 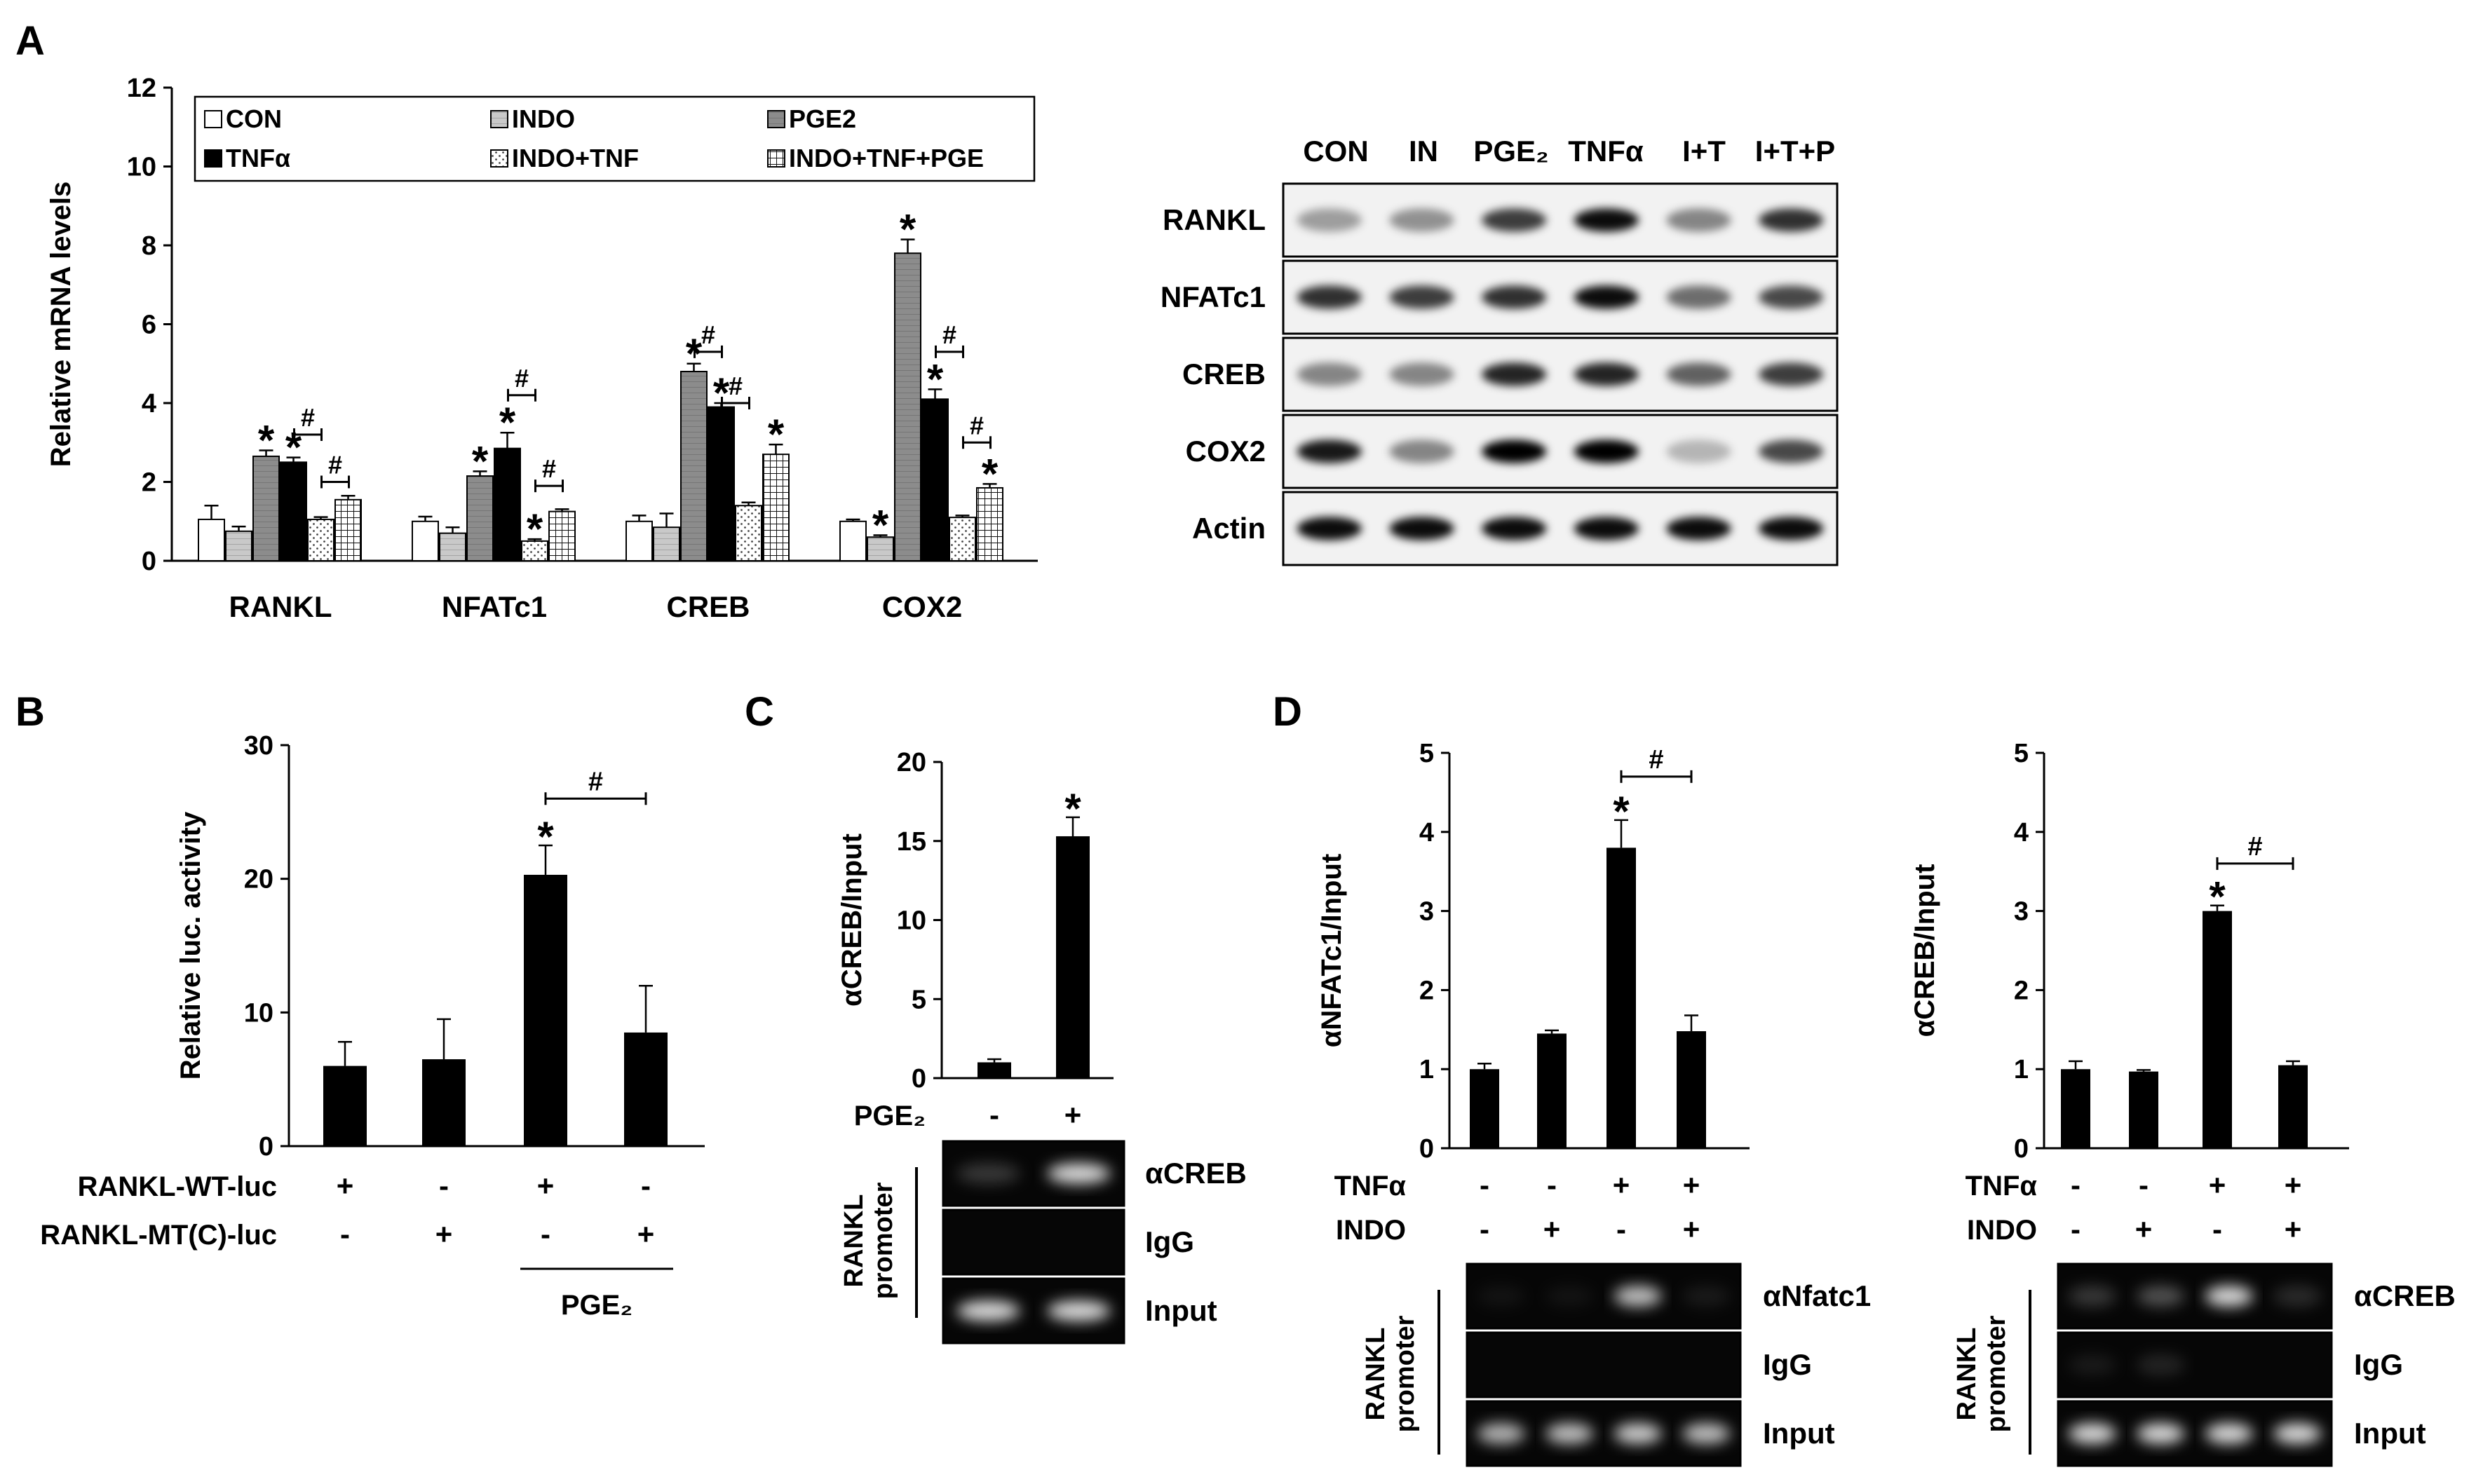 I want to click on legend-entry: INDO+TNF+PGE, so click(x=886, y=158).